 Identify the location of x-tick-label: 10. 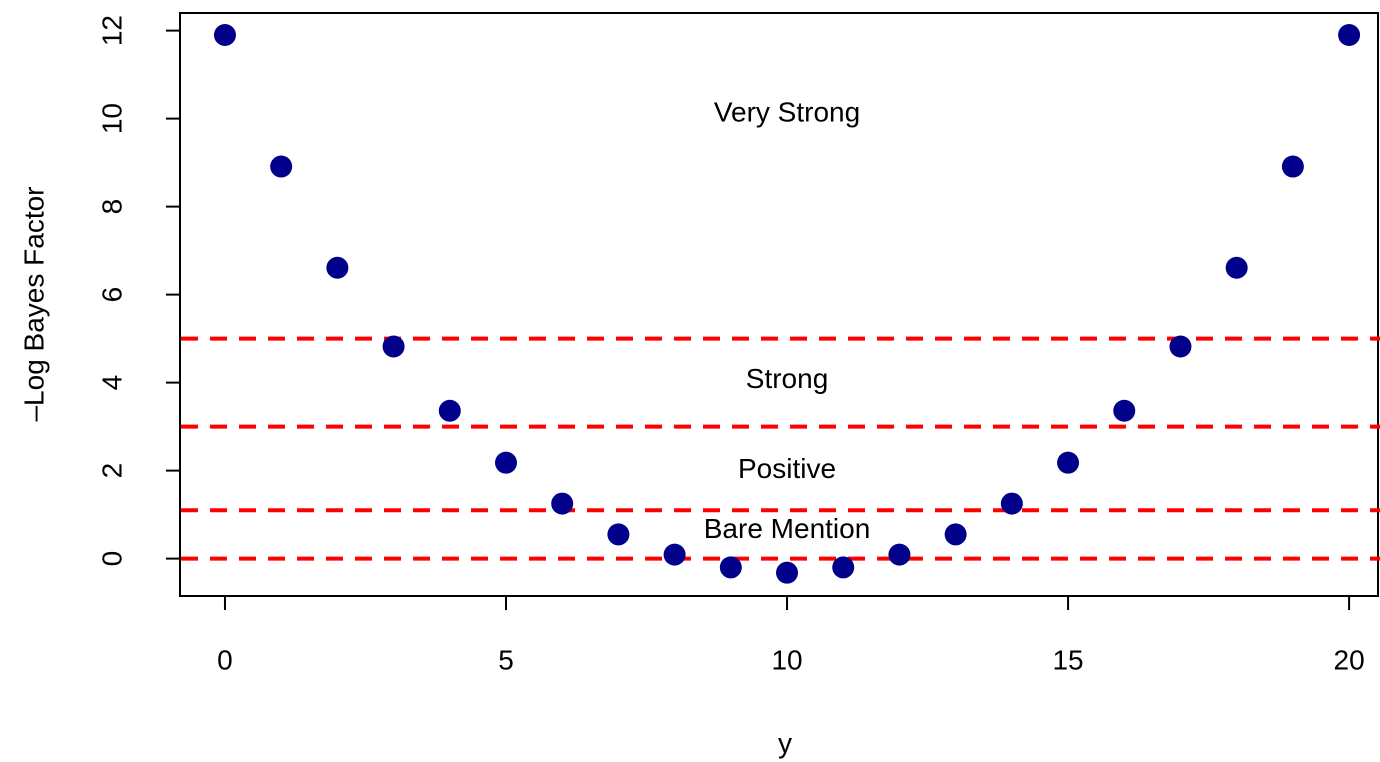
(786, 659).